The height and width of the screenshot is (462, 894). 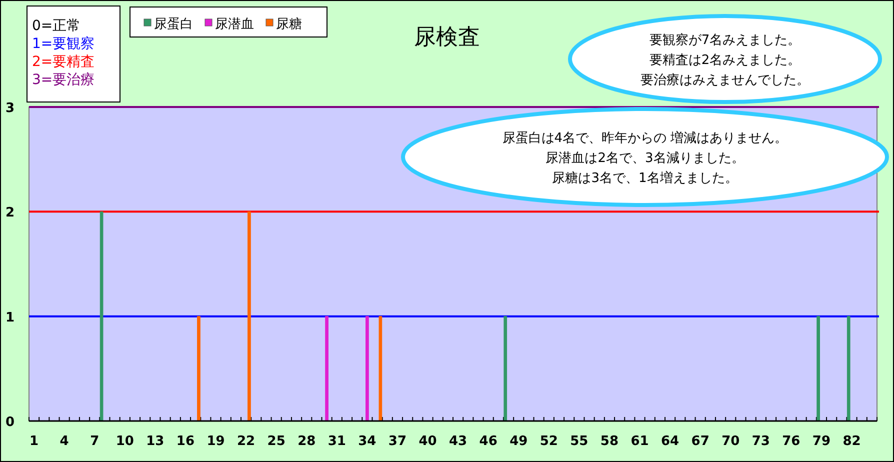 What do you see at coordinates (337, 441) in the screenshot?
I see `x-tick-label: 31` at bounding box center [337, 441].